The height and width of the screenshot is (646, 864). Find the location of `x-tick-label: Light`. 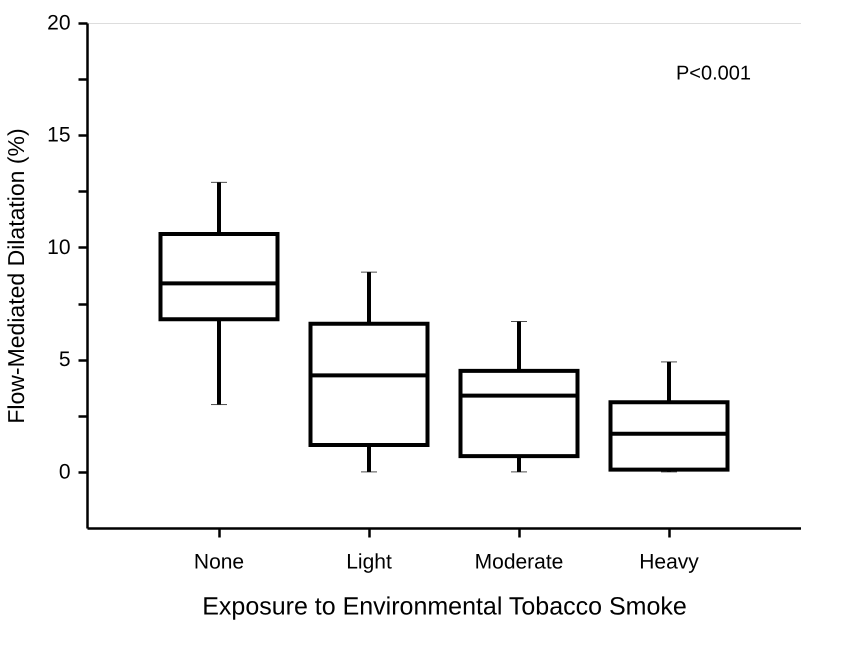

x-tick-label: Light is located at coordinates (369, 562).